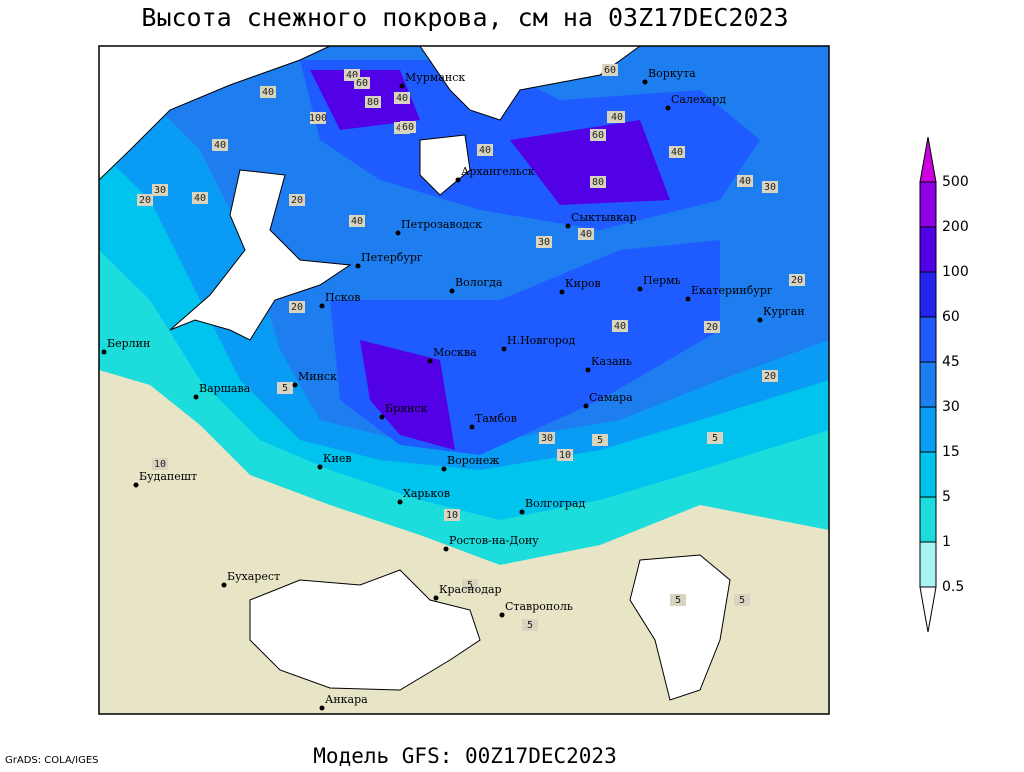 The image size is (1024, 772). I want to click on city-label: Волгоград, so click(555, 503).